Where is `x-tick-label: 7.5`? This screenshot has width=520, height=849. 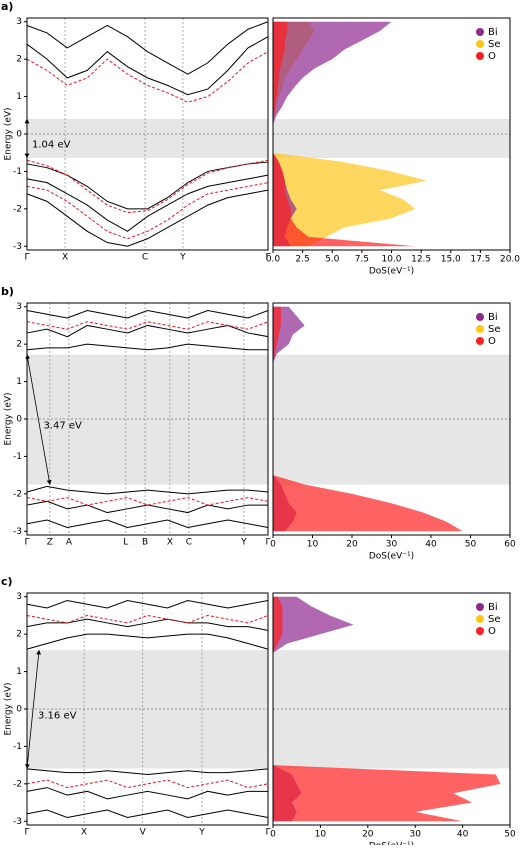 x-tick-label: 7.5 is located at coordinates (362, 260).